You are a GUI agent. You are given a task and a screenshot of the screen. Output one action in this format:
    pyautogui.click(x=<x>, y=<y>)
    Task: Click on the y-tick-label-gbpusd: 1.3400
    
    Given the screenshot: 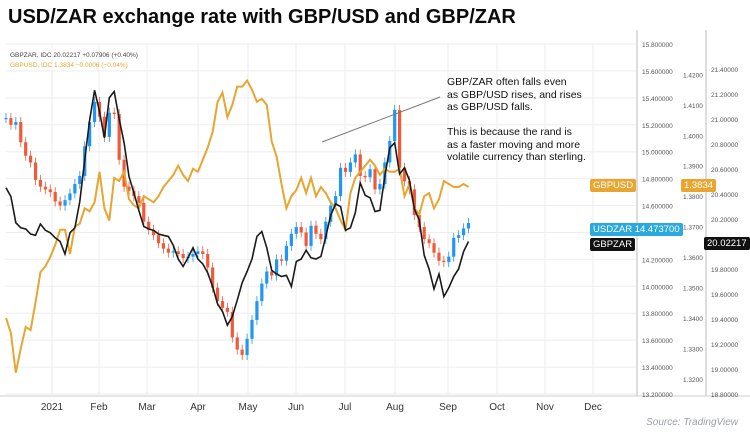 What is the action you would take?
    pyautogui.click(x=693, y=319)
    